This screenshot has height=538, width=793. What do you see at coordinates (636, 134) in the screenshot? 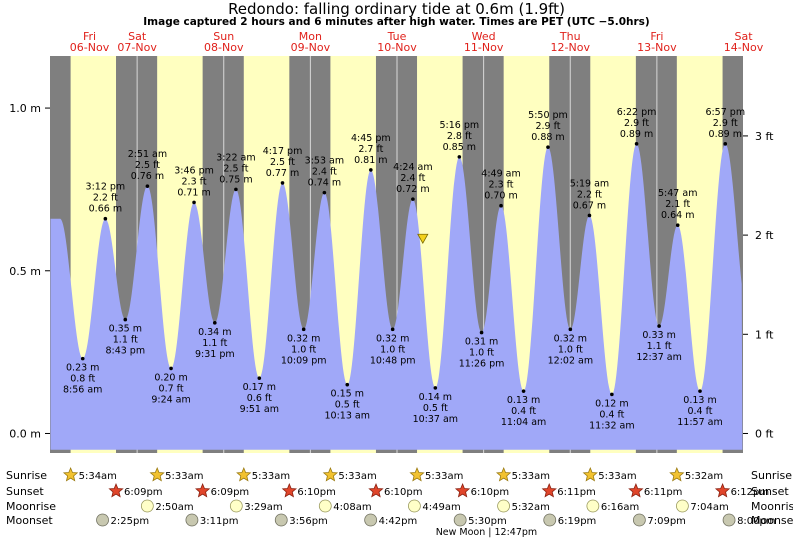
I see `extreme-m-label: 0.89 m` at bounding box center [636, 134].